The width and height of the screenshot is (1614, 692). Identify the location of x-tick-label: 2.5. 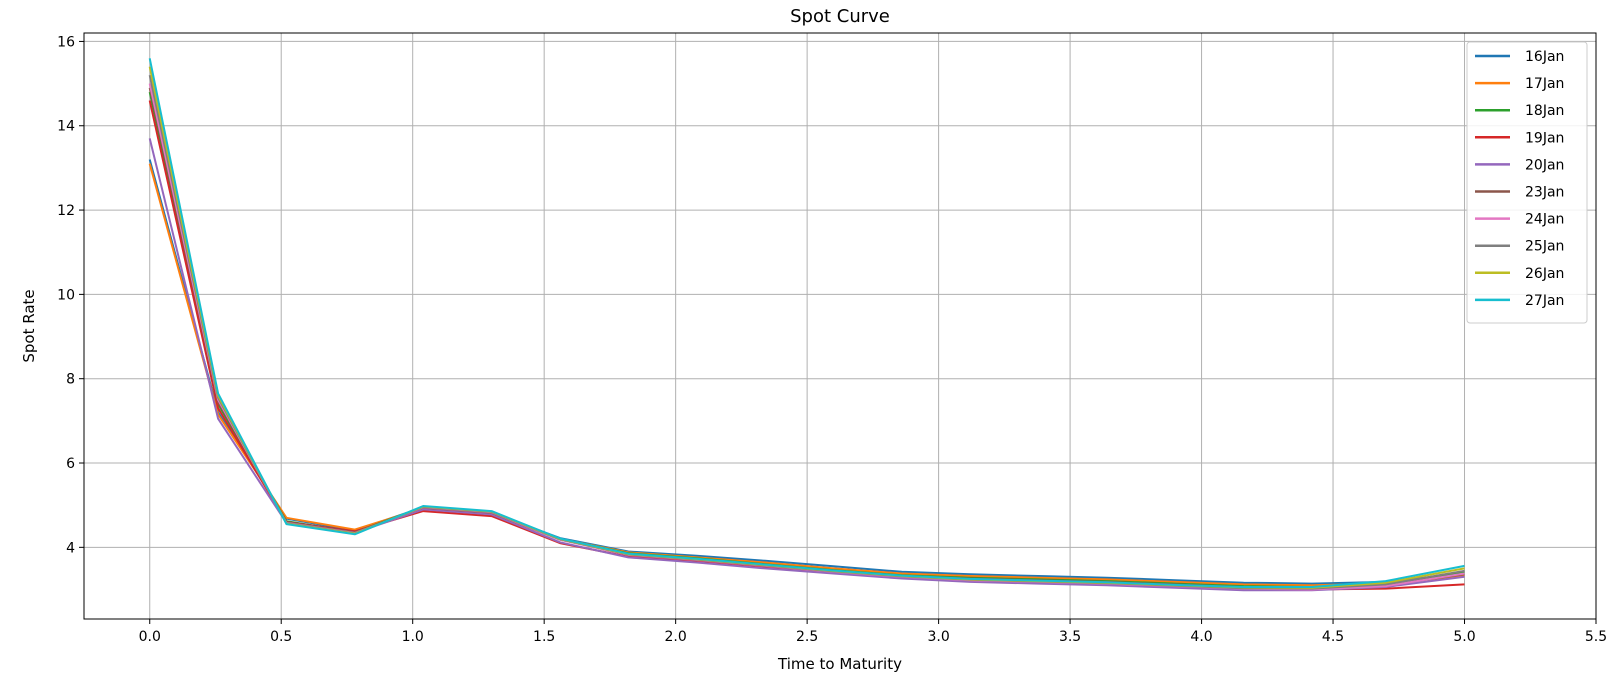
(807, 637).